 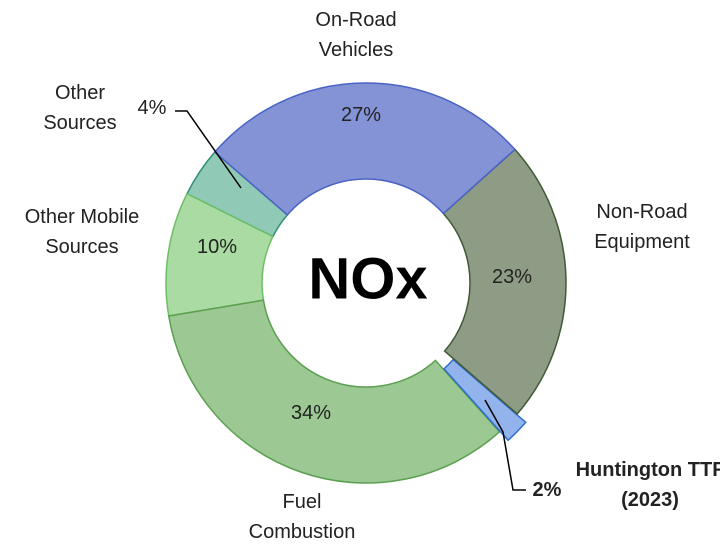 What do you see at coordinates (80, 108) in the screenshot?
I see `slice-label: Other Sources` at bounding box center [80, 108].